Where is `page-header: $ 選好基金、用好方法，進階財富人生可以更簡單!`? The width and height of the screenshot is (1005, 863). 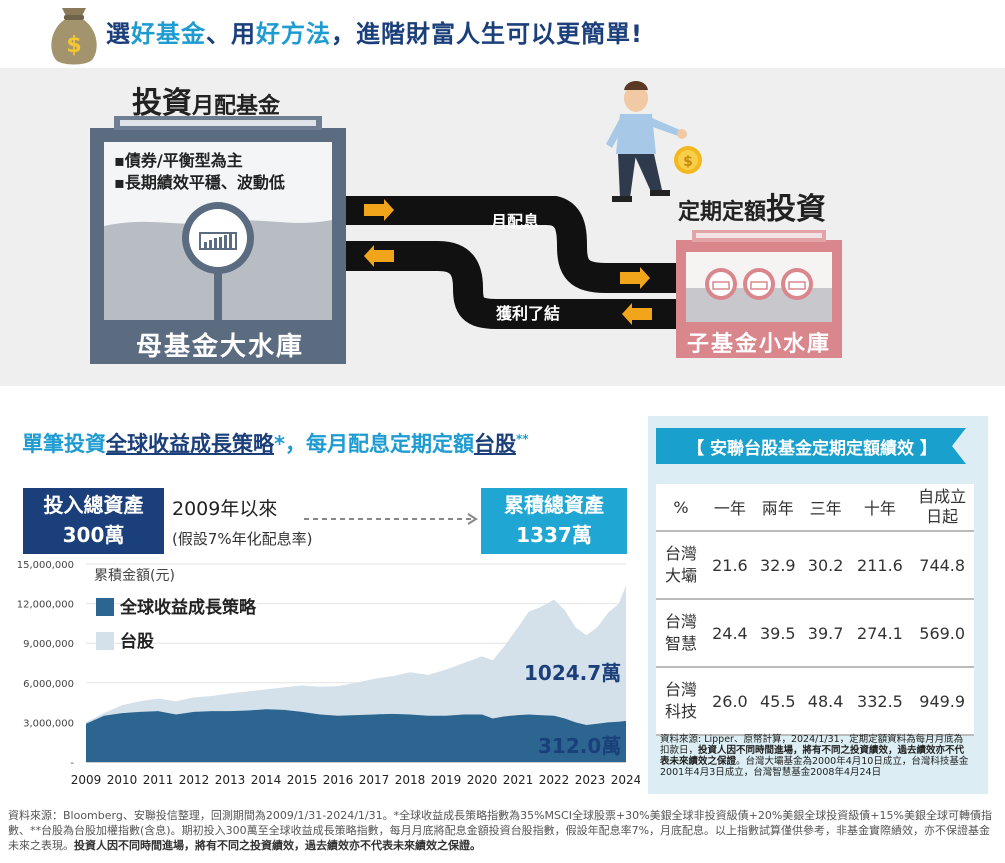
page-header: $ 選好基金、用好方法，進階財富人生可以更簡單! is located at coordinates (502, 34).